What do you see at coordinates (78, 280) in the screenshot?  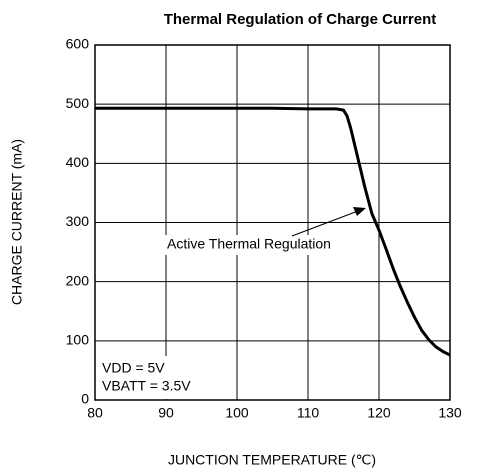 I see `y-tick-label: 200` at bounding box center [78, 280].